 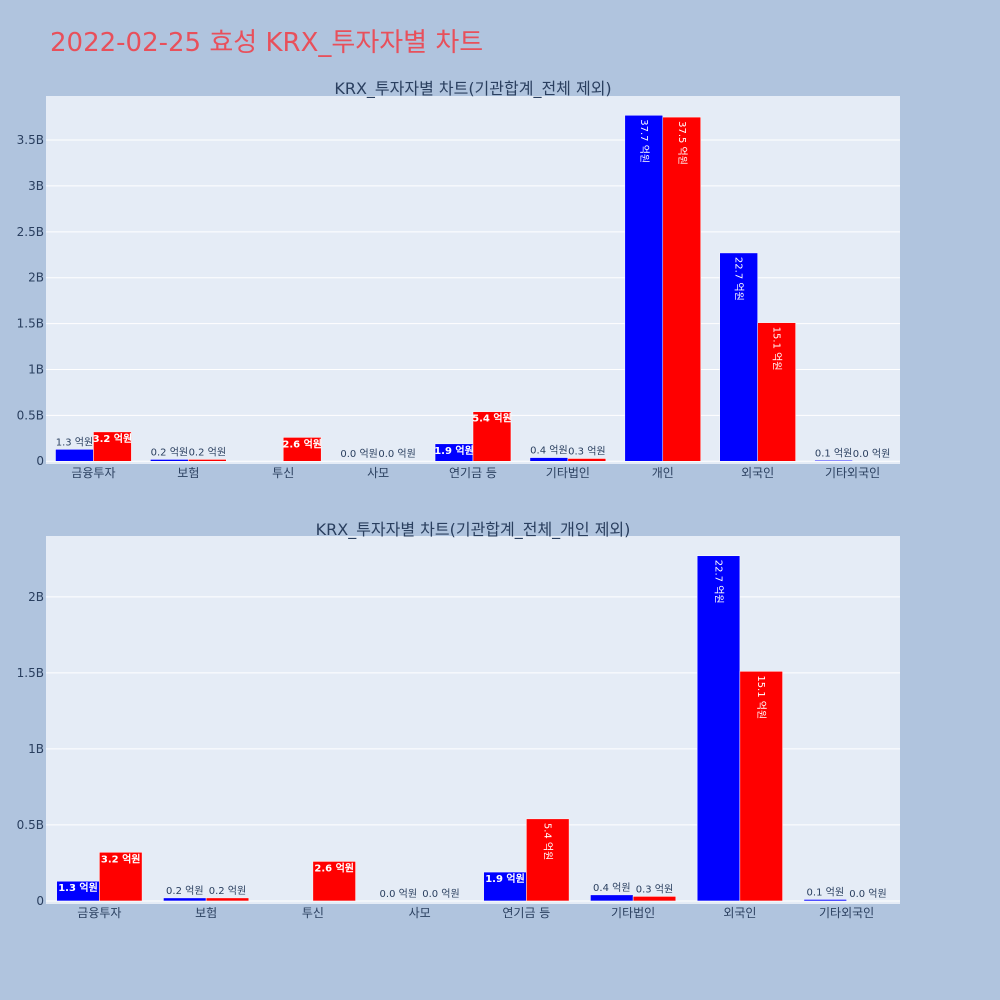 What do you see at coordinates (682, 143) in the screenshot?
I see `data-label: 37.5 억원` at bounding box center [682, 143].